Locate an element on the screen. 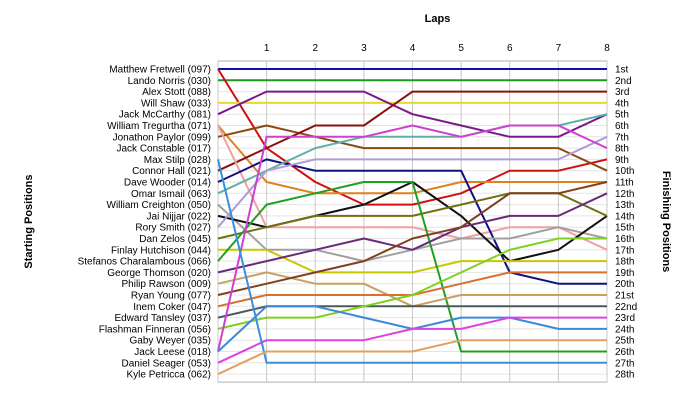 This screenshot has height=420, width=700. finishing-position-label: 4th is located at coordinates (622, 103).